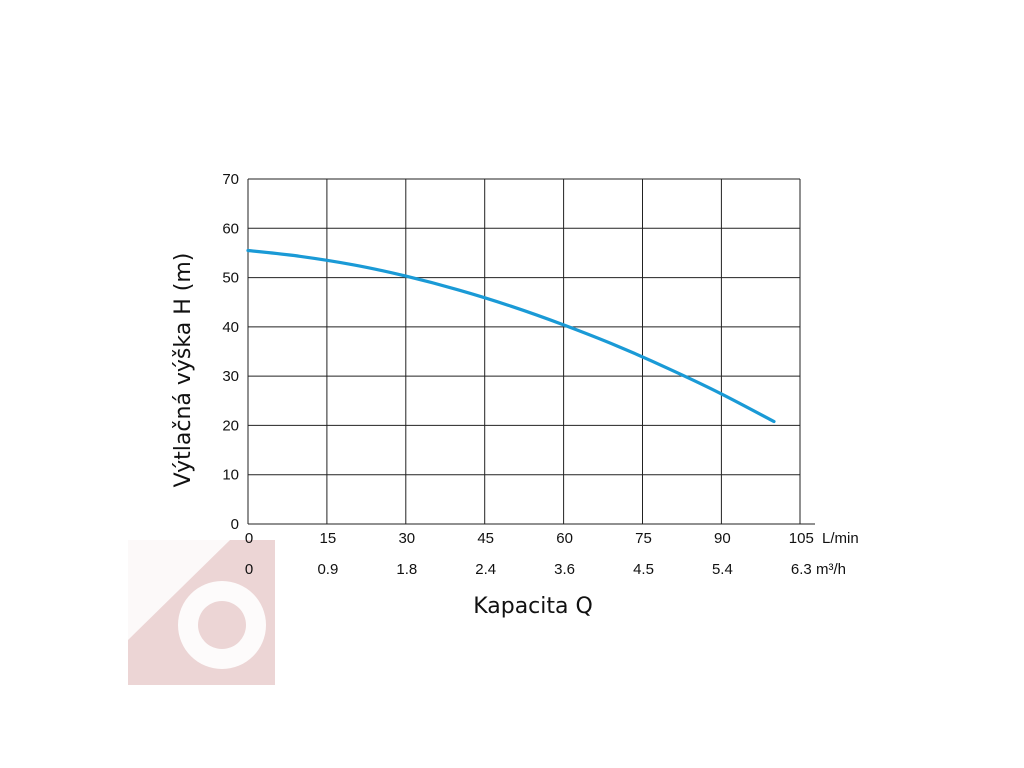  What do you see at coordinates (230, 228) in the screenshot?
I see `y-tick-label: 60` at bounding box center [230, 228].